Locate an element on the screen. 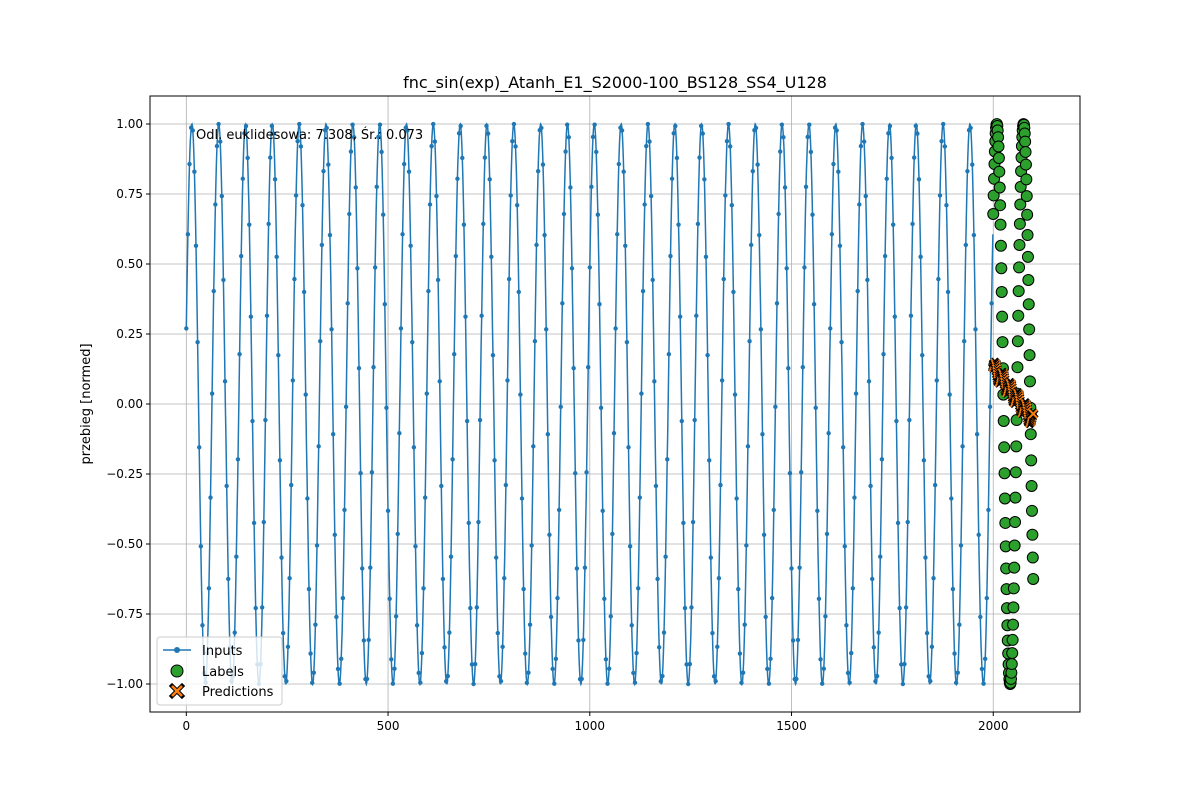  y-tick-label: 1.00 is located at coordinates (129, 124).